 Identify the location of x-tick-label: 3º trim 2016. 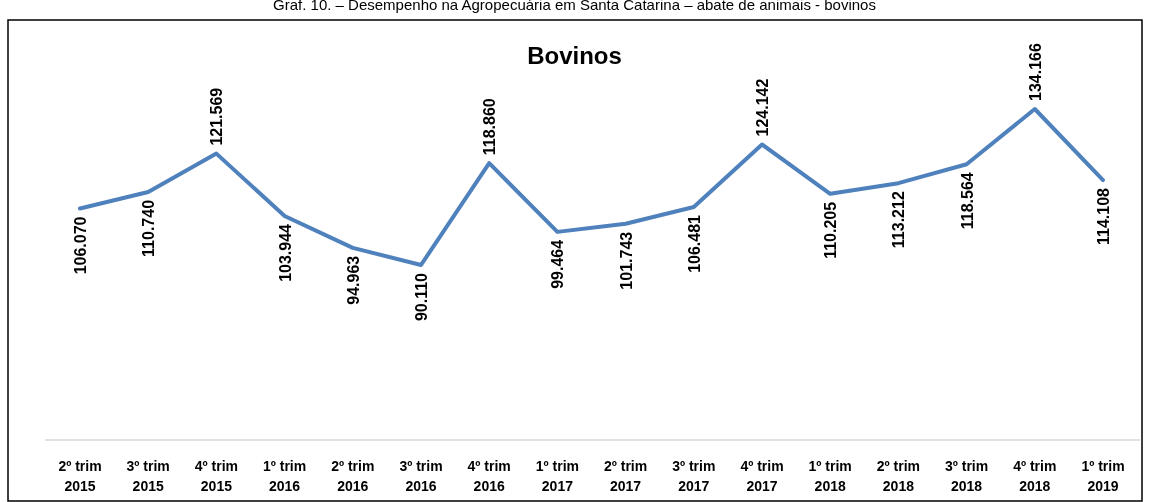
(421, 476).